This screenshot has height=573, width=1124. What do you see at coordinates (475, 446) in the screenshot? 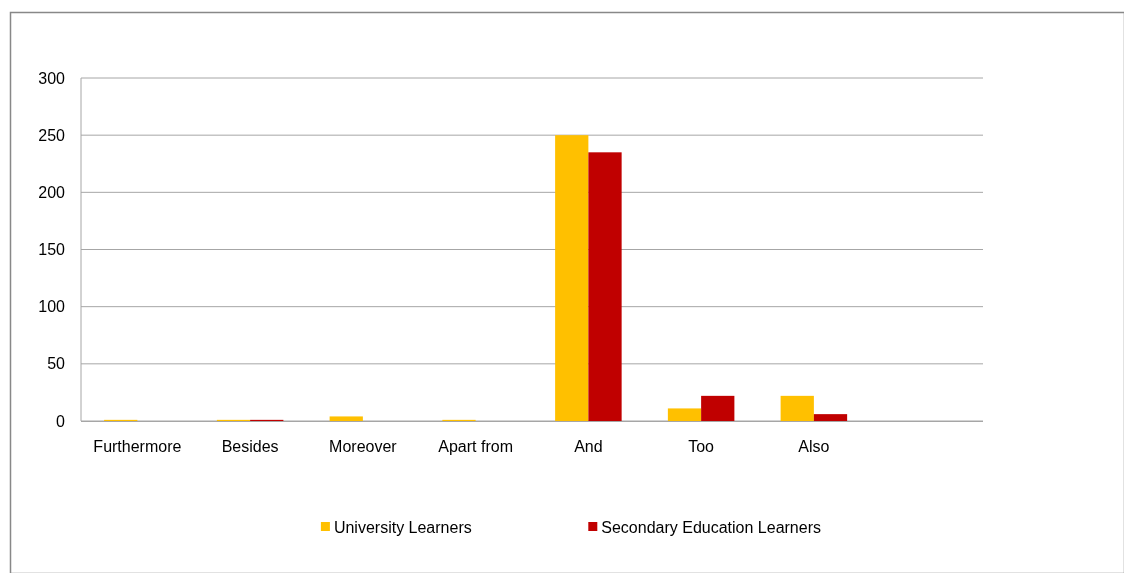
I see `x-tick-label: Apart from` at bounding box center [475, 446].